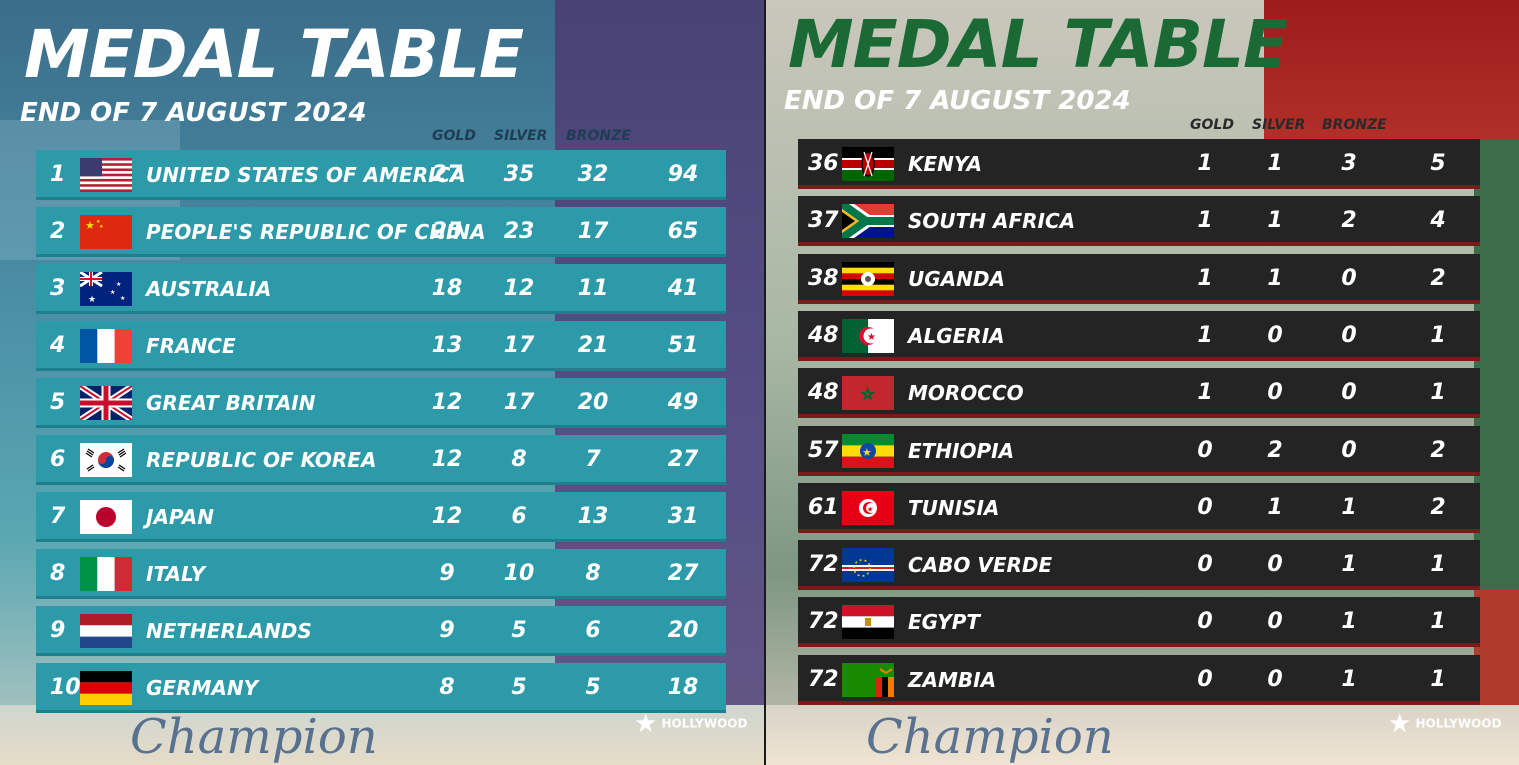  I want to click on gold-count: 25, so click(447, 231).